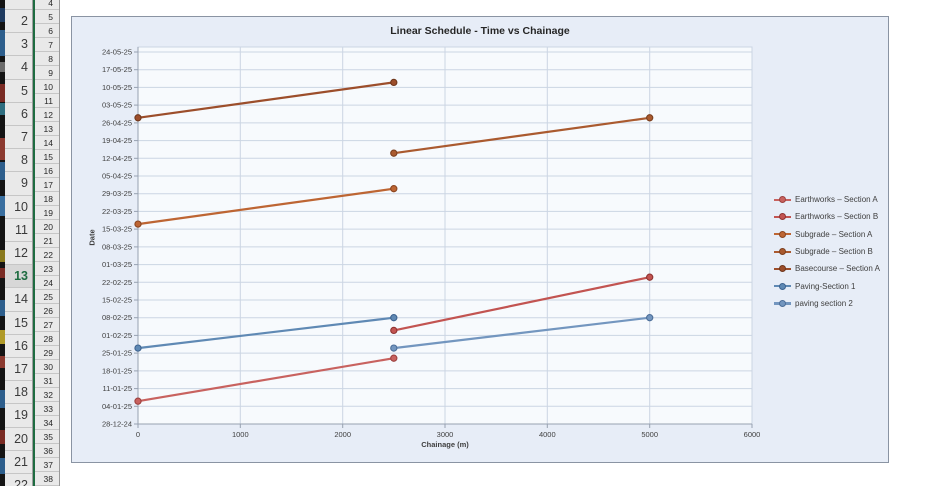 Image resolution: width=930 pixels, height=486 pixels. Describe the element at coordinates (47, 395) in the screenshot. I see `row-header: 32` at that location.